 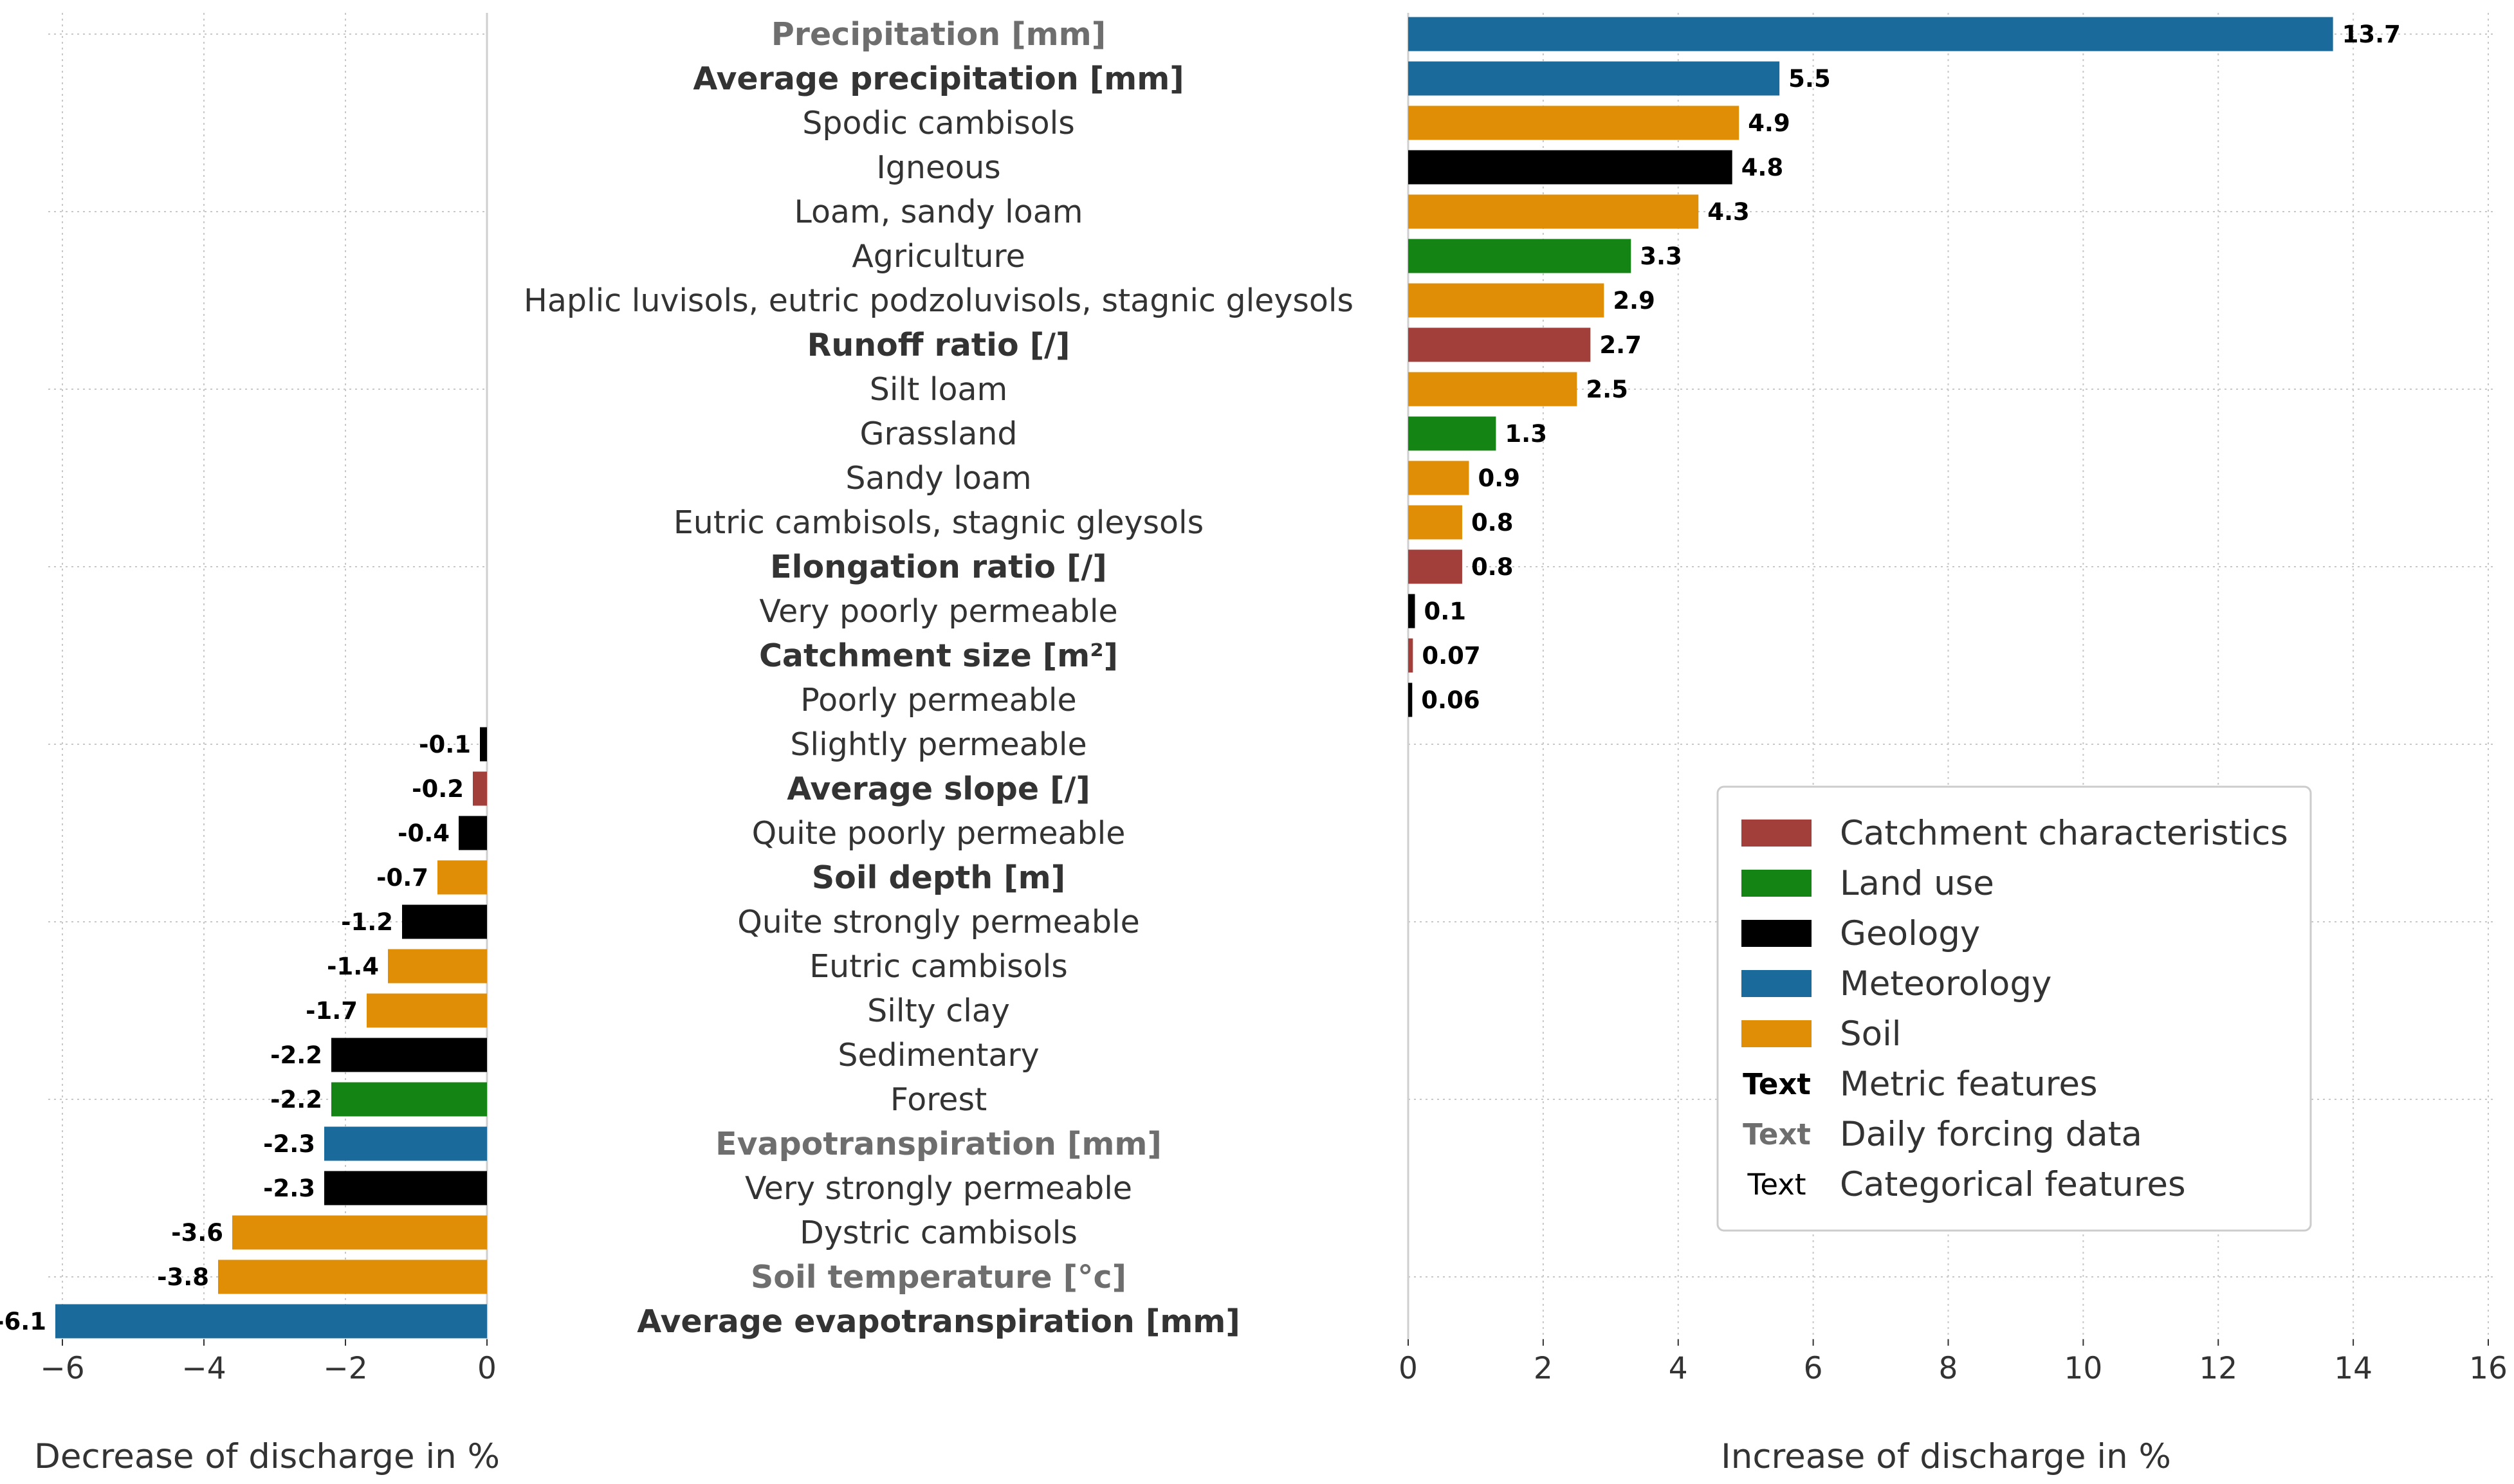 What do you see at coordinates (1678, 1369) in the screenshot?
I see `x-tick-label: 4` at bounding box center [1678, 1369].